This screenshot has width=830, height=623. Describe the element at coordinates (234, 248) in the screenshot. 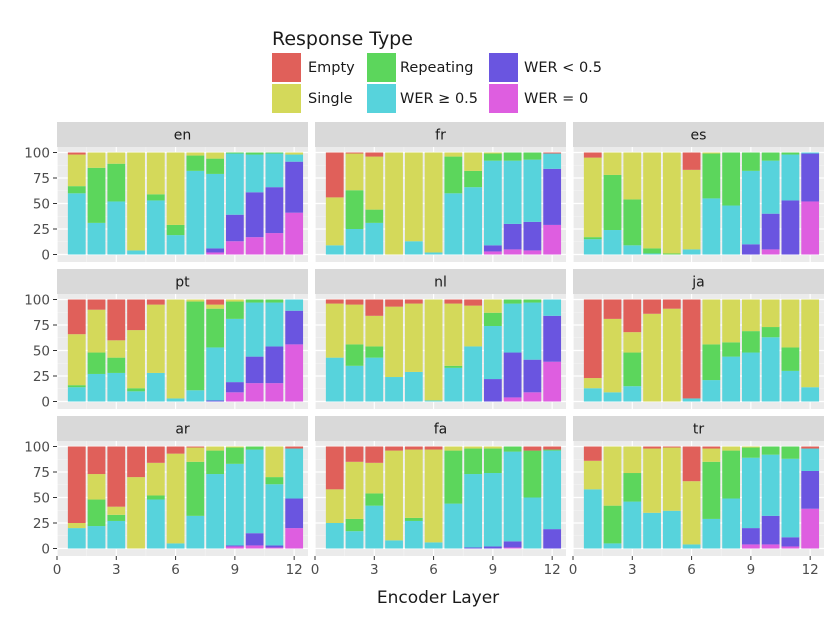

I see `bar-en-layer-9-wer_zero` at that location.